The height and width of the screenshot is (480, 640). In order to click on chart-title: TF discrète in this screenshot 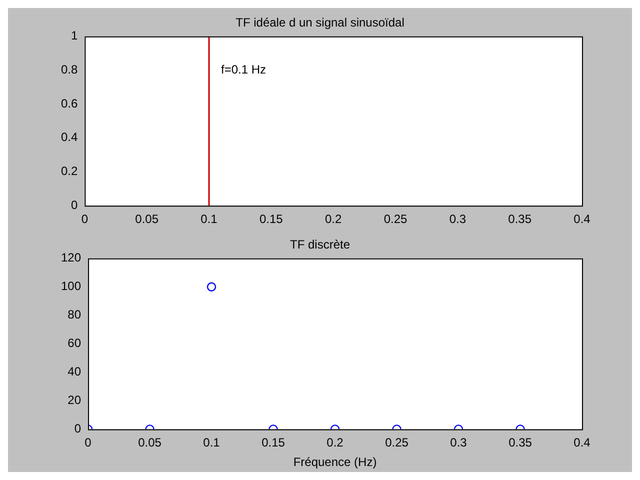, I will do `click(320, 245)`.